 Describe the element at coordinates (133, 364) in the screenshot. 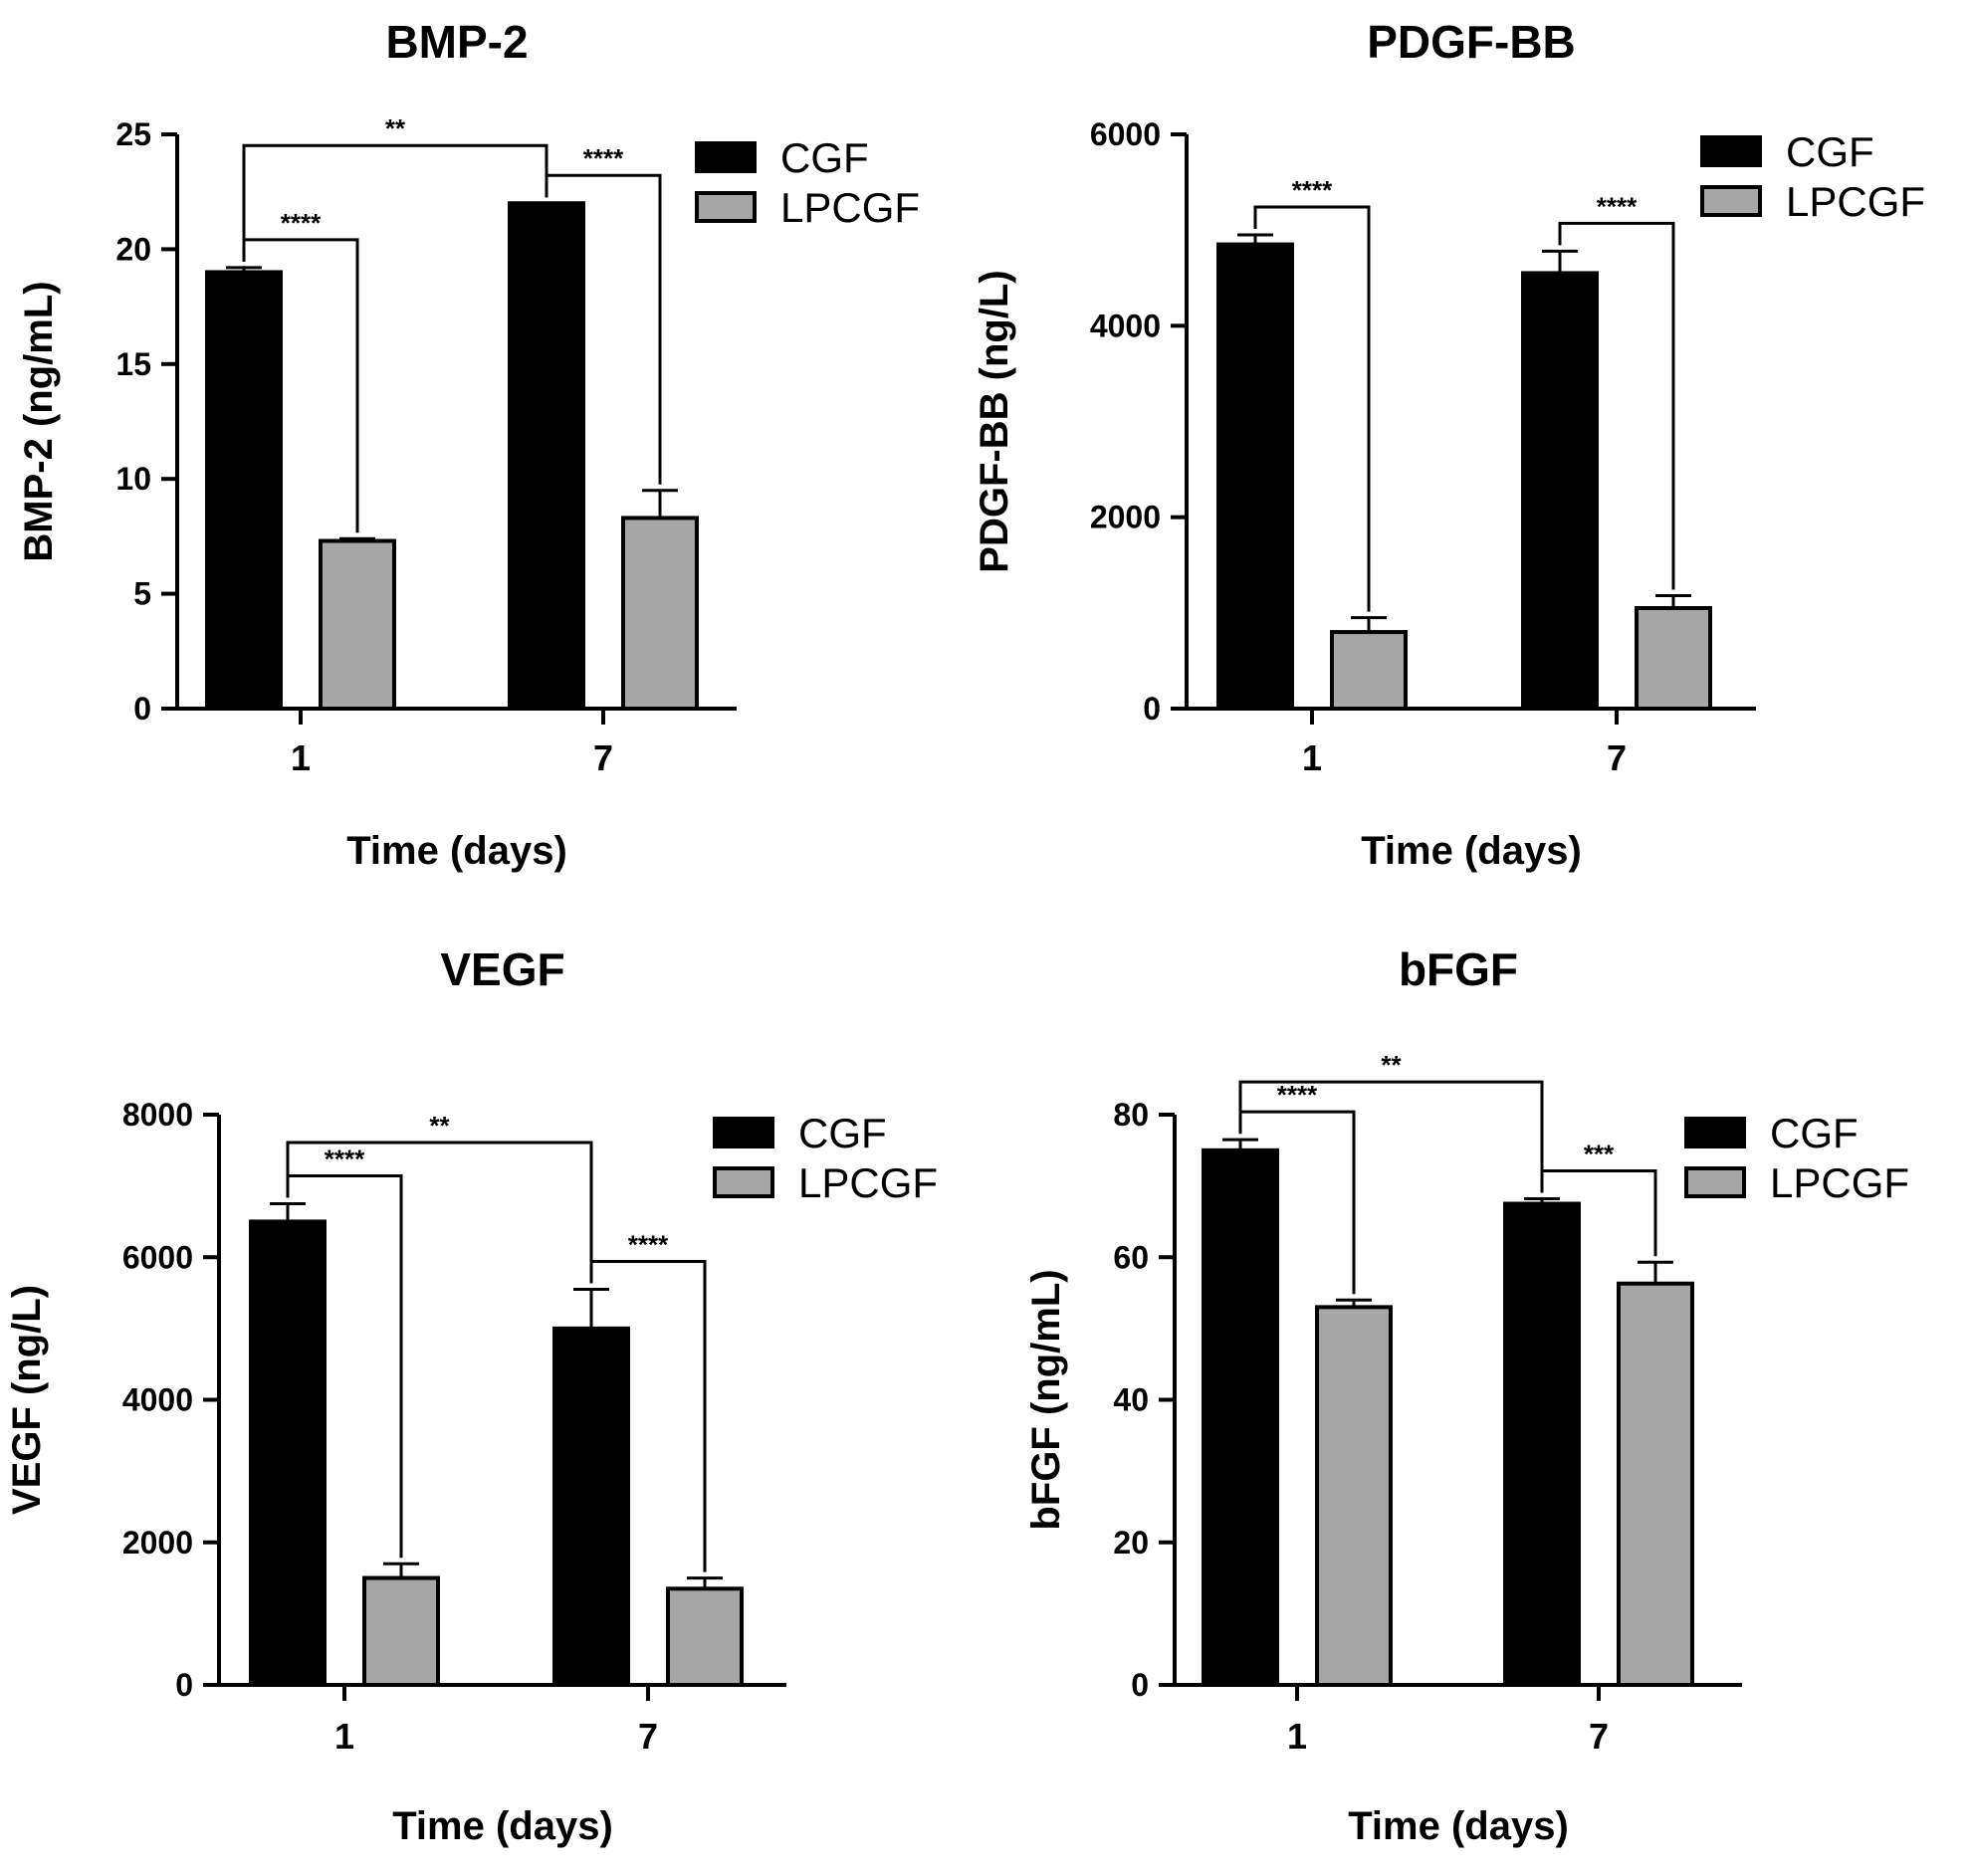

I see `y-tick-label: 15` at that location.